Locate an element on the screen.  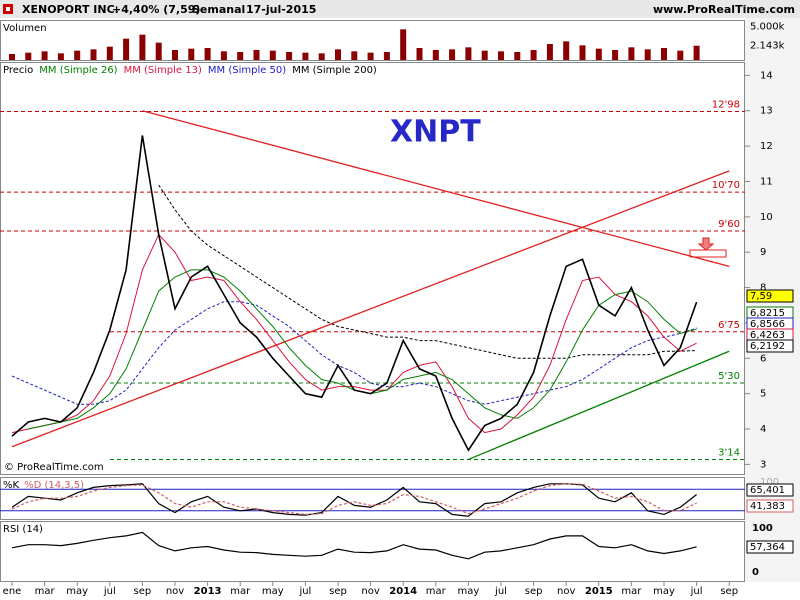
value-label: 65,401 is located at coordinates (767, 490).